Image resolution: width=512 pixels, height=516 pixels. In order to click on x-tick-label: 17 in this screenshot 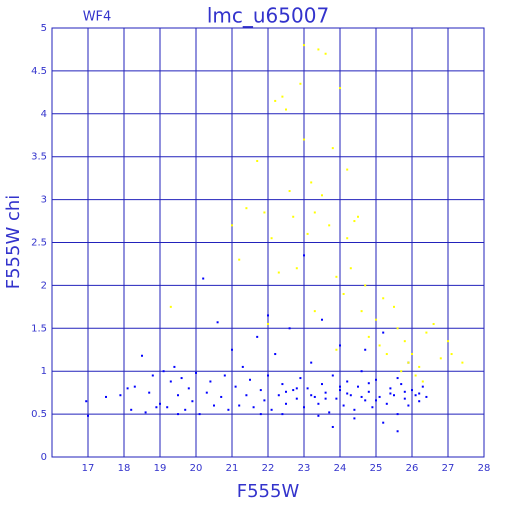, I will do `click(88, 468)`.